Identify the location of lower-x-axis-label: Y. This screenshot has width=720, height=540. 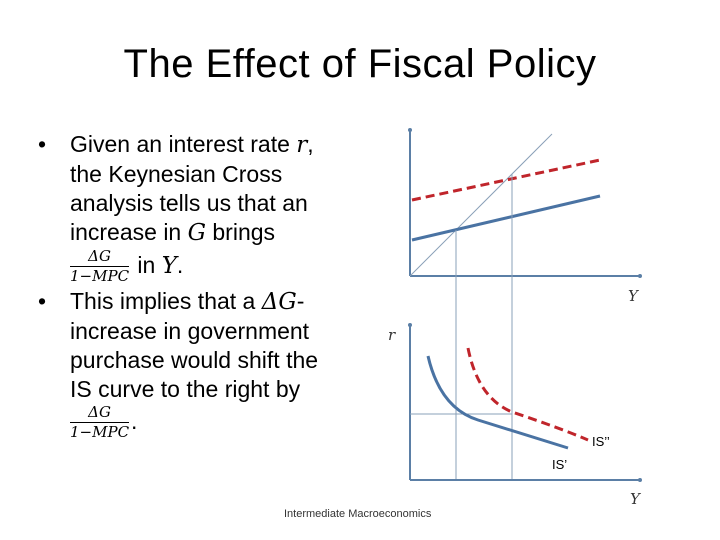
(635, 499).